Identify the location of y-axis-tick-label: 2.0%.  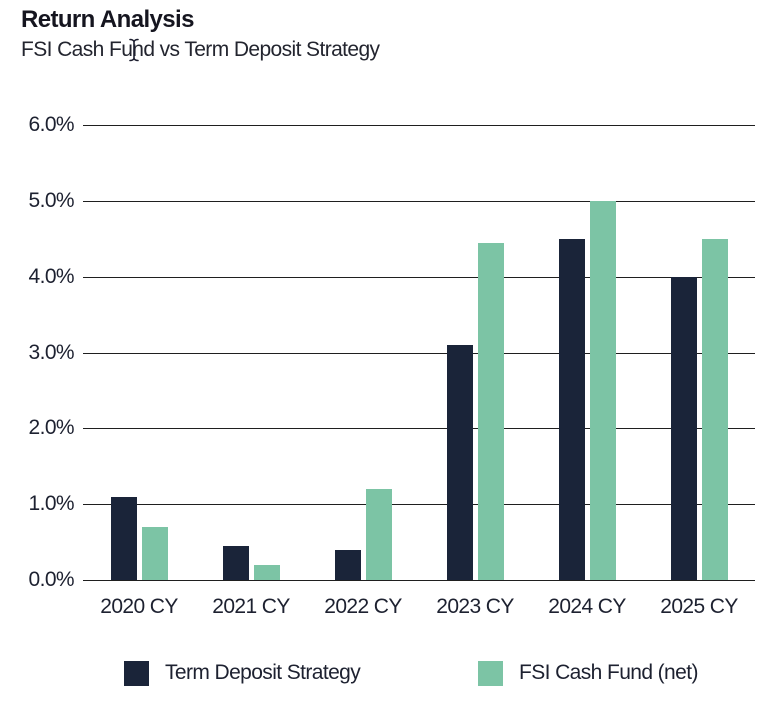
(51, 428).